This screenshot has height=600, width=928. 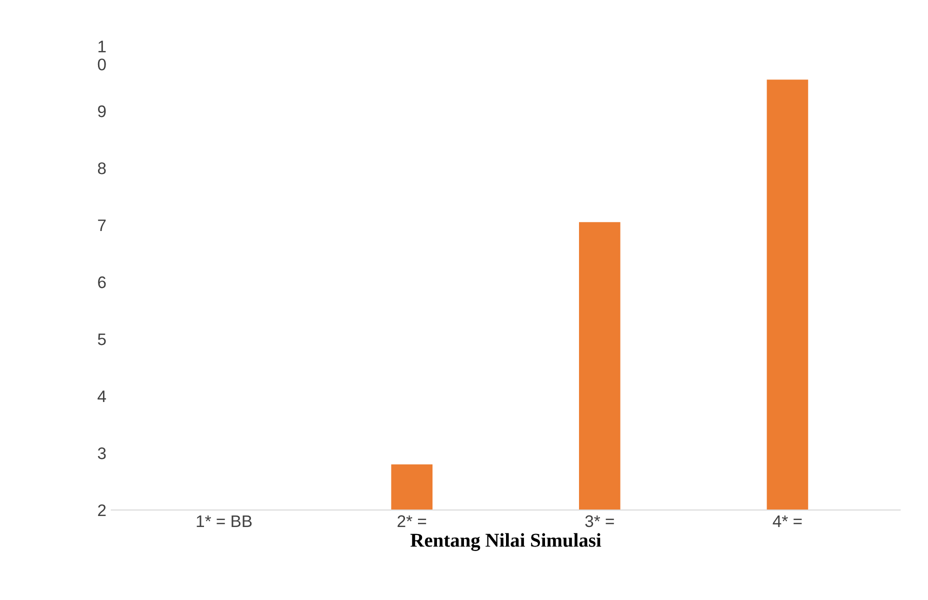 What do you see at coordinates (102, 396) in the screenshot?
I see `y-tick-label: 4` at bounding box center [102, 396].